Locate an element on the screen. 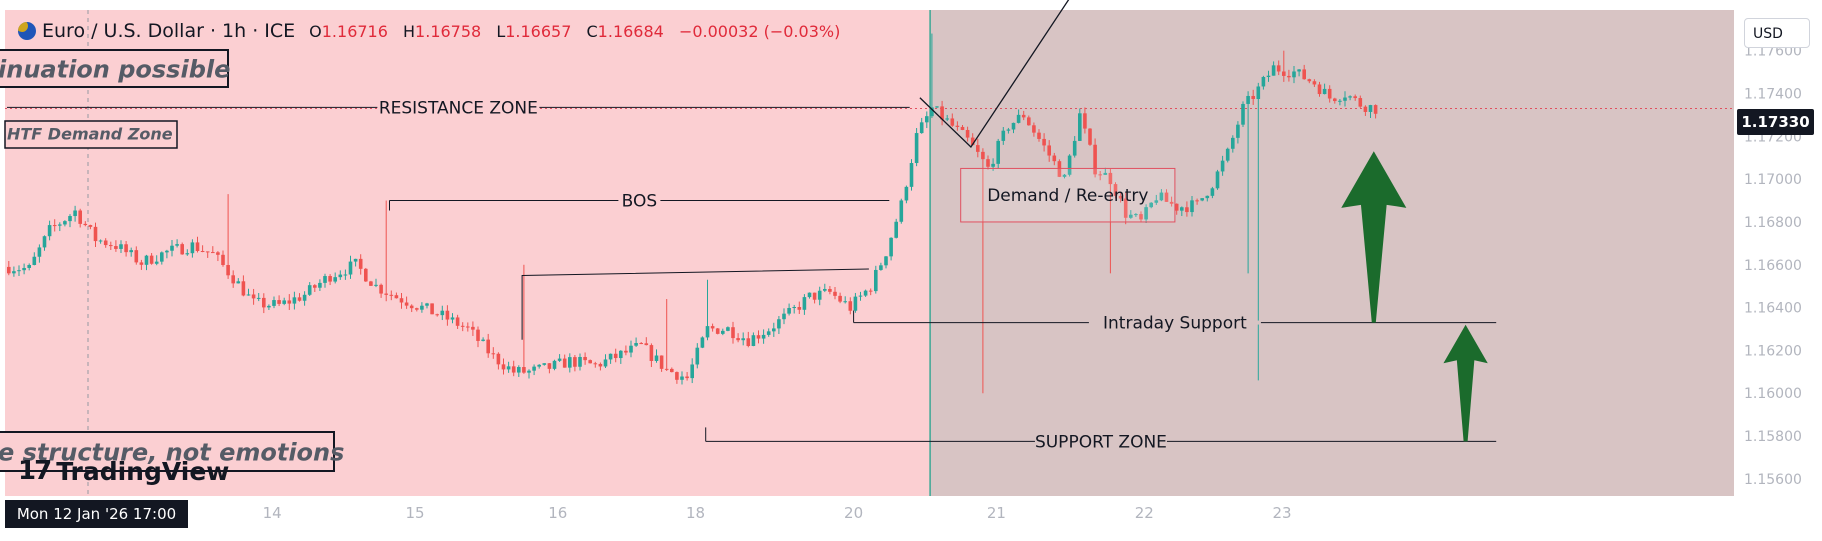 This screenshot has height=541, width=1822. projection-path is located at coordinates (994, 74).